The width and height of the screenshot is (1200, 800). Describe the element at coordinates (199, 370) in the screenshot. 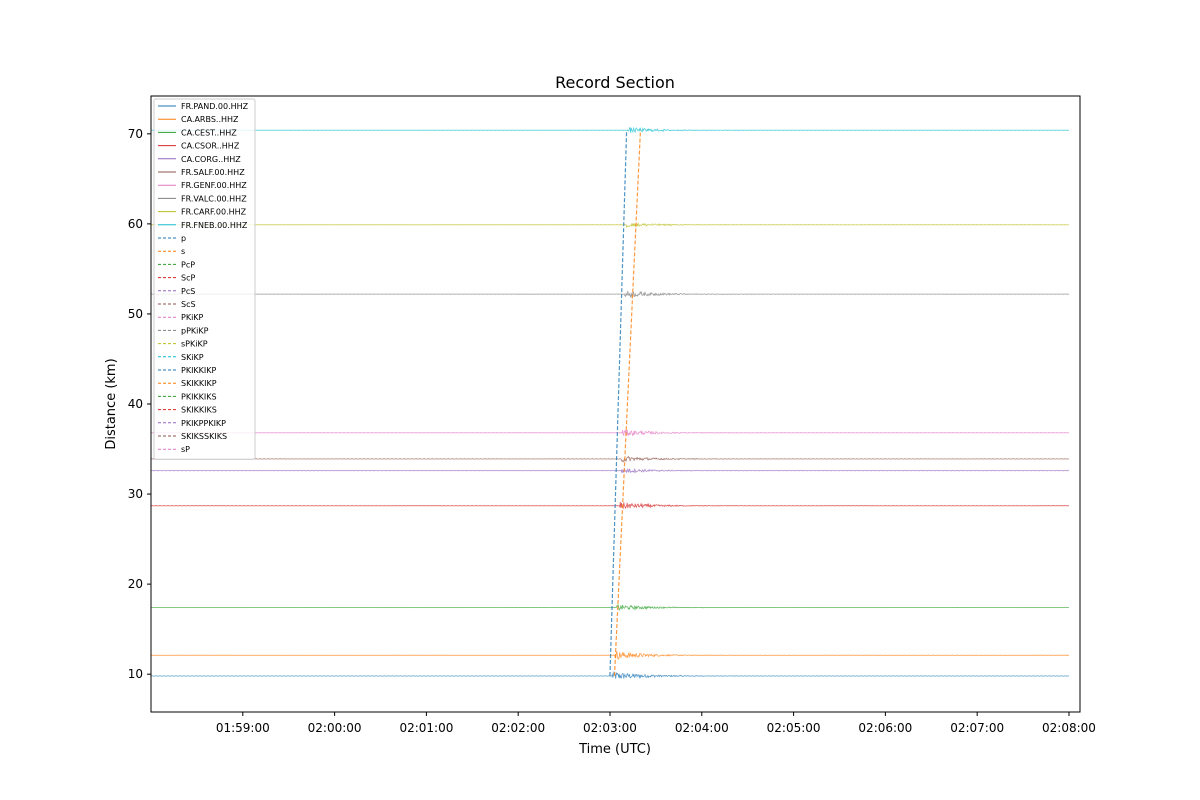

I see `legend-label-pkikkikp: PKIKKIKP` at that location.